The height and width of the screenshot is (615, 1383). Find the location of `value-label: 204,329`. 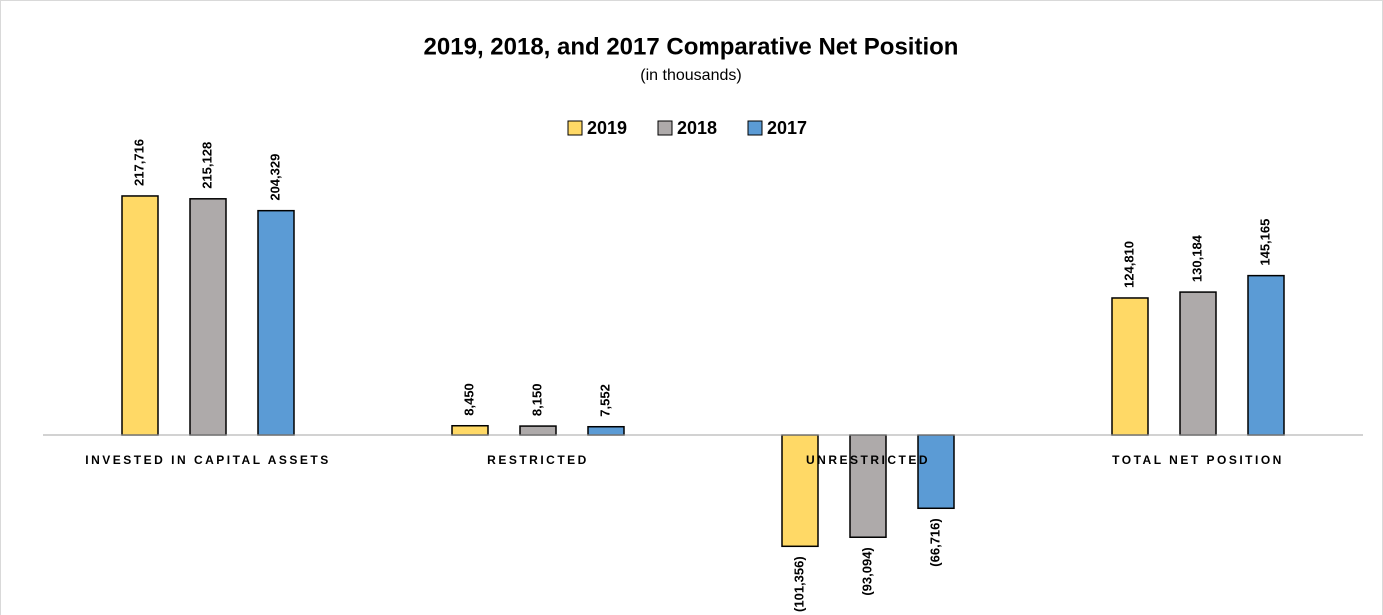

value-label: 204,329 is located at coordinates (274, 177).